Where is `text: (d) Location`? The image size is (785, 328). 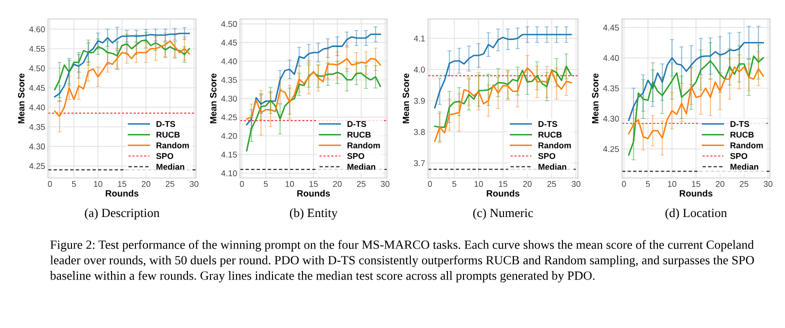 text: (d) Location is located at coordinates (696, 214).